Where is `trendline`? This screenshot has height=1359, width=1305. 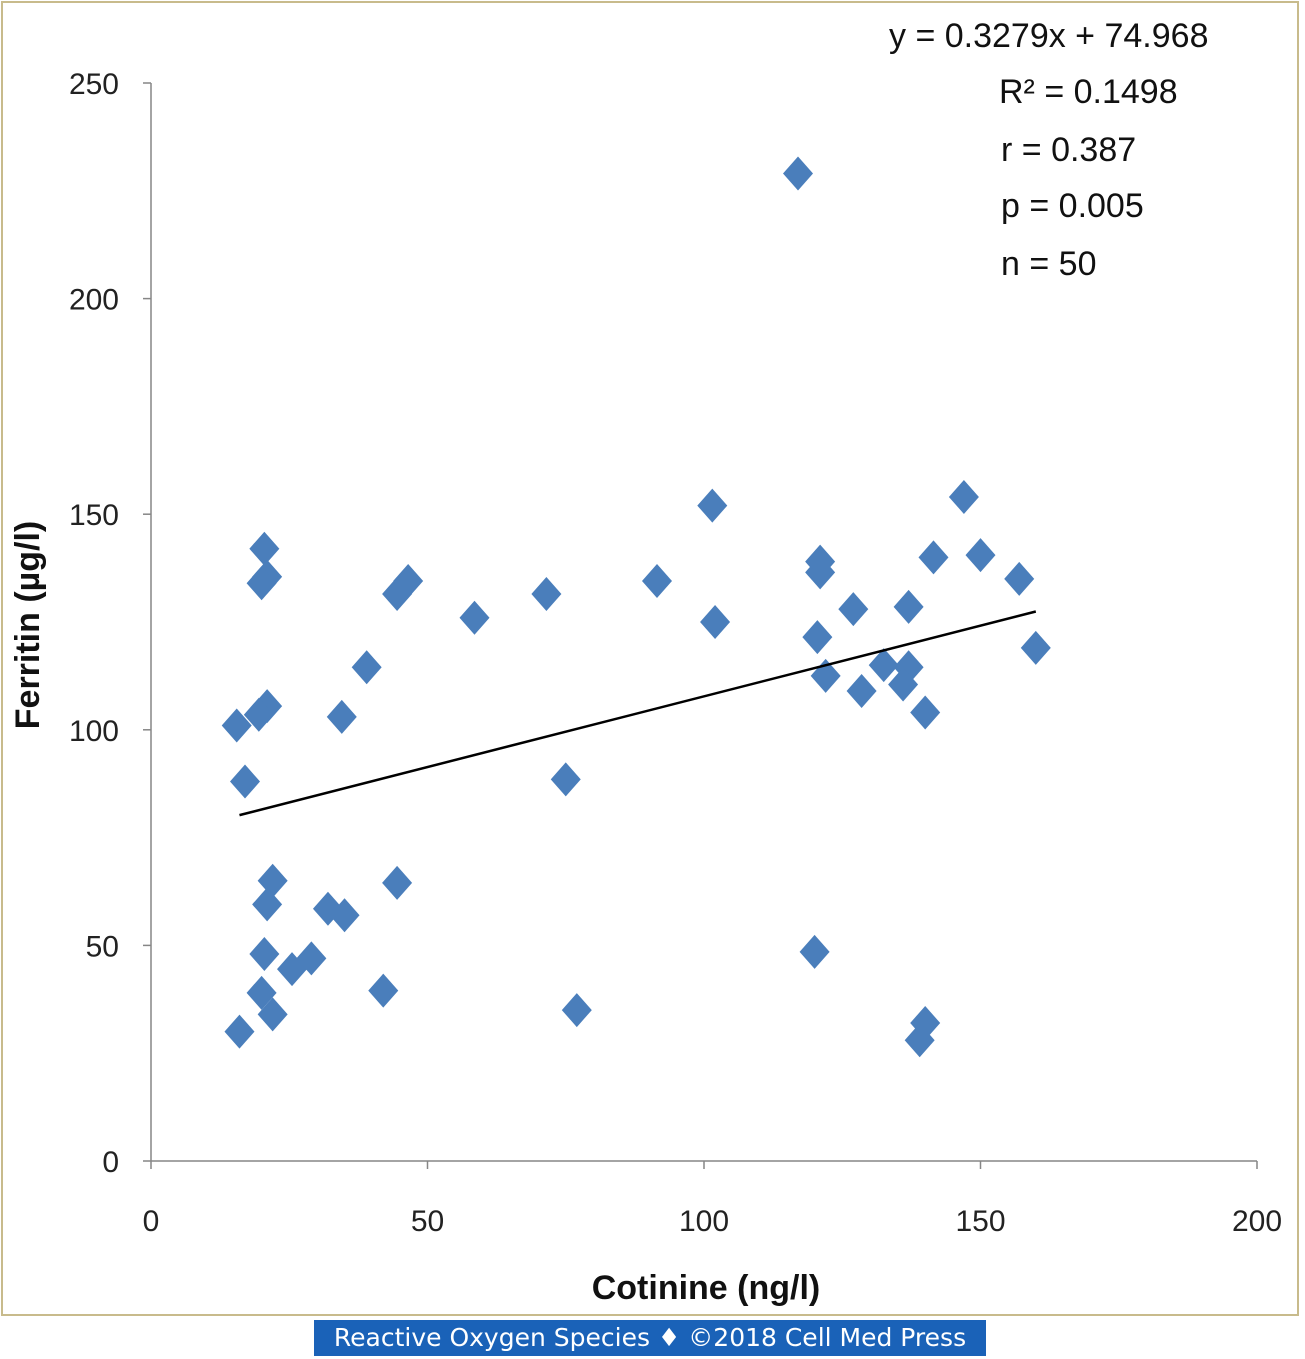
trendline is located at coordinates (638, 713).